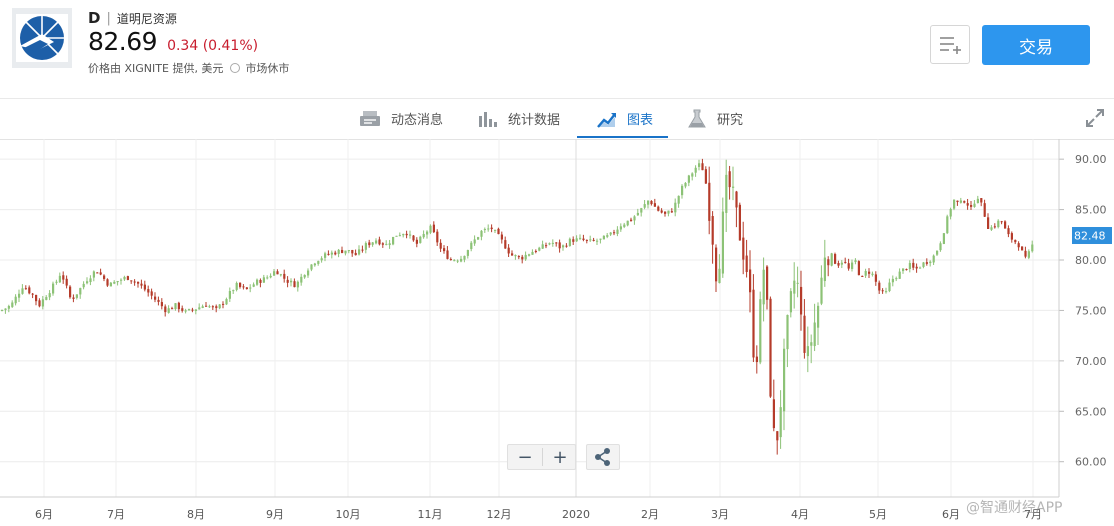 This screenshot has width=1114, height=526. I want to click on add-to-watchlist-button, so click(950, 44).